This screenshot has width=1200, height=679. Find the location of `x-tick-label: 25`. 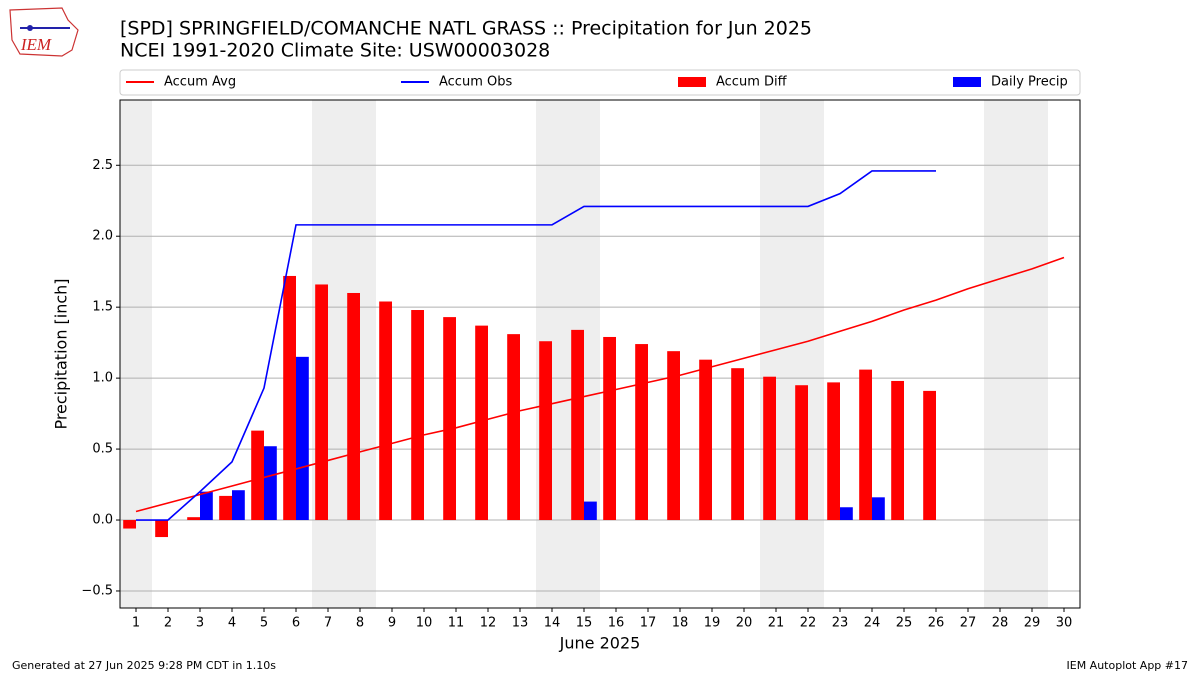

x-tick-label: 25 is located at coordinates (904, 623).